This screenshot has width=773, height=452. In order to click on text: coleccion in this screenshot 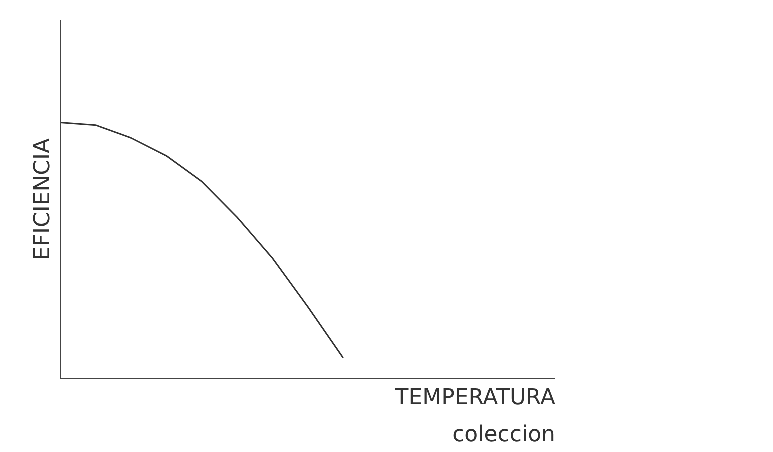, I will do `click(504, 435)`.